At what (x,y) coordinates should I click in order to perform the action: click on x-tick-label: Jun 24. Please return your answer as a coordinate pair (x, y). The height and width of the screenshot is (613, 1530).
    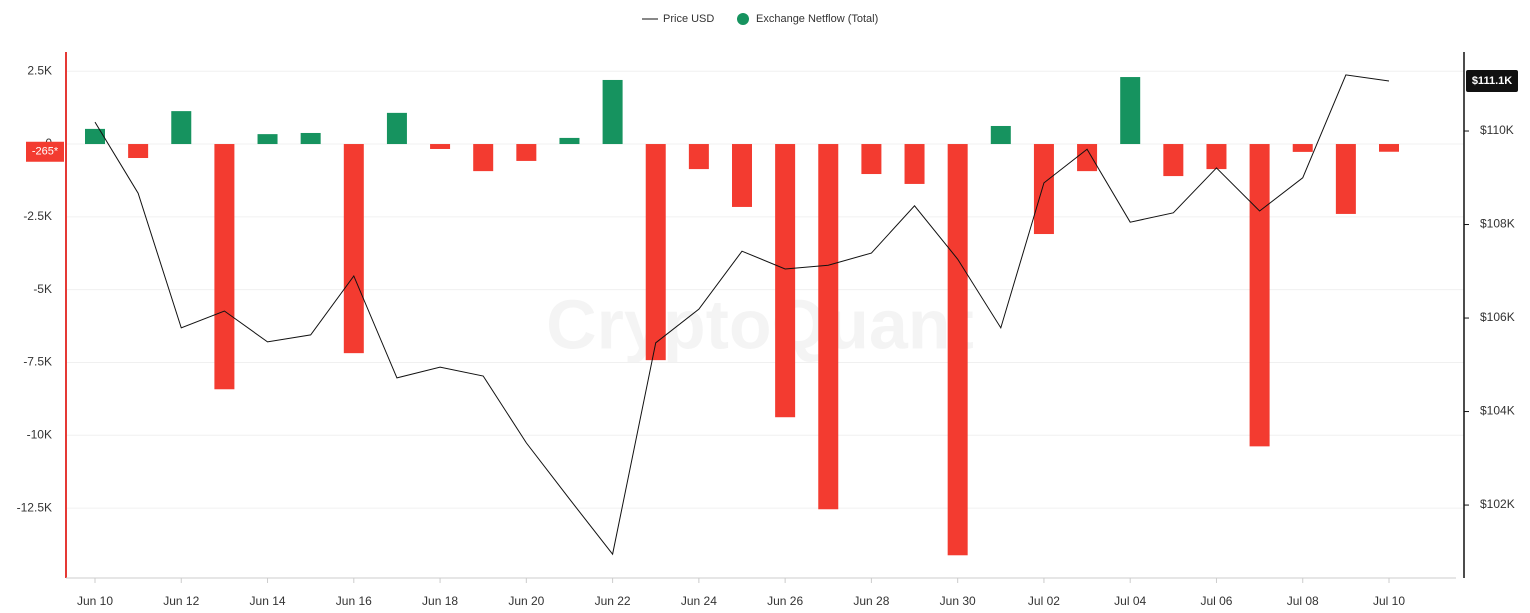
    Looking at the image, I should click on (699, 601).